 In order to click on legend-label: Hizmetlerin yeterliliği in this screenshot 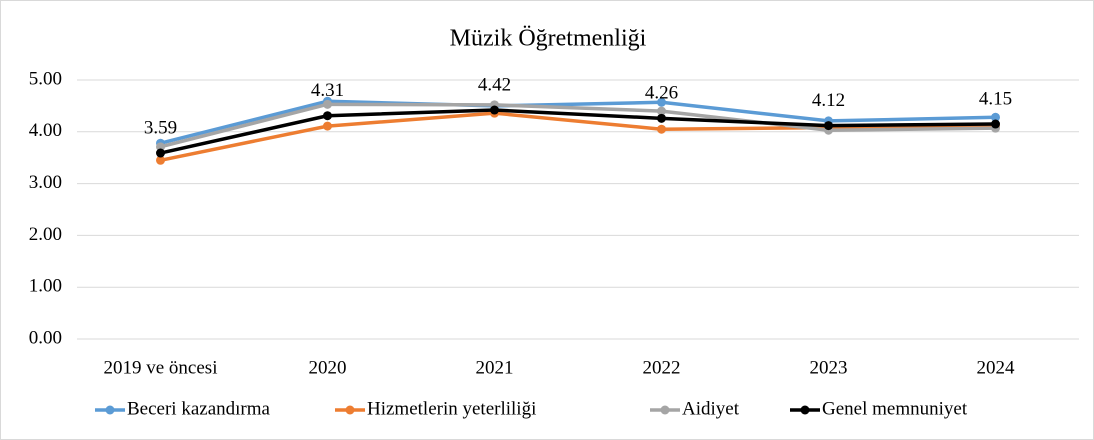, I will do `click(451, 408)`.